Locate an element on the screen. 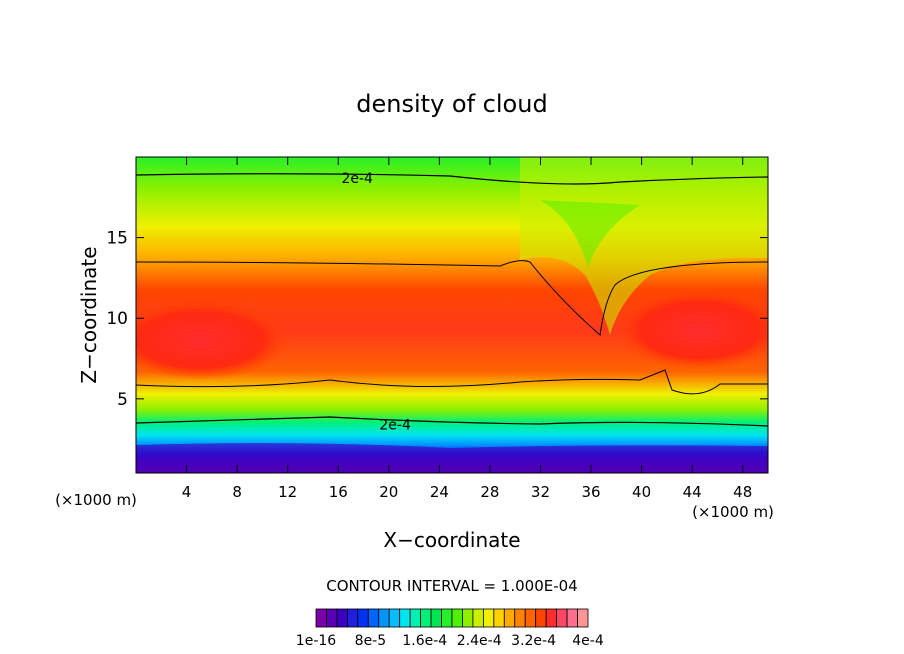 Image resolution: width=904 pixels, height=654 pixels. updraft-plume is located at coordinates (644, 246).